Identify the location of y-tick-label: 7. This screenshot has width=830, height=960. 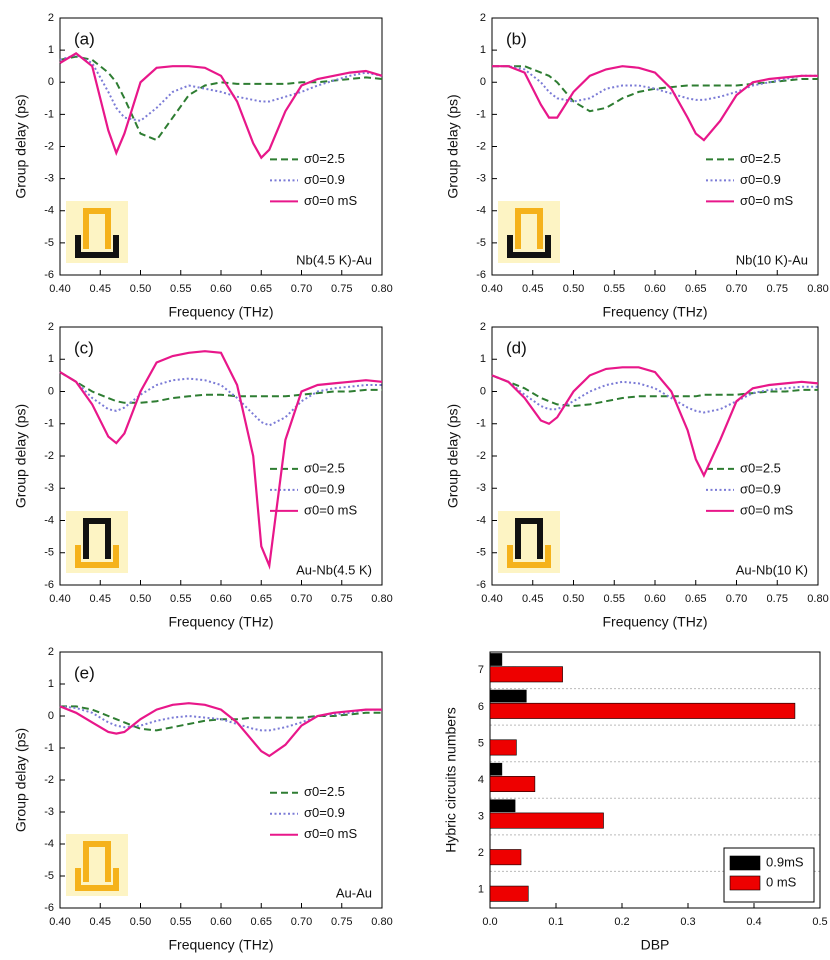
(481, 670).